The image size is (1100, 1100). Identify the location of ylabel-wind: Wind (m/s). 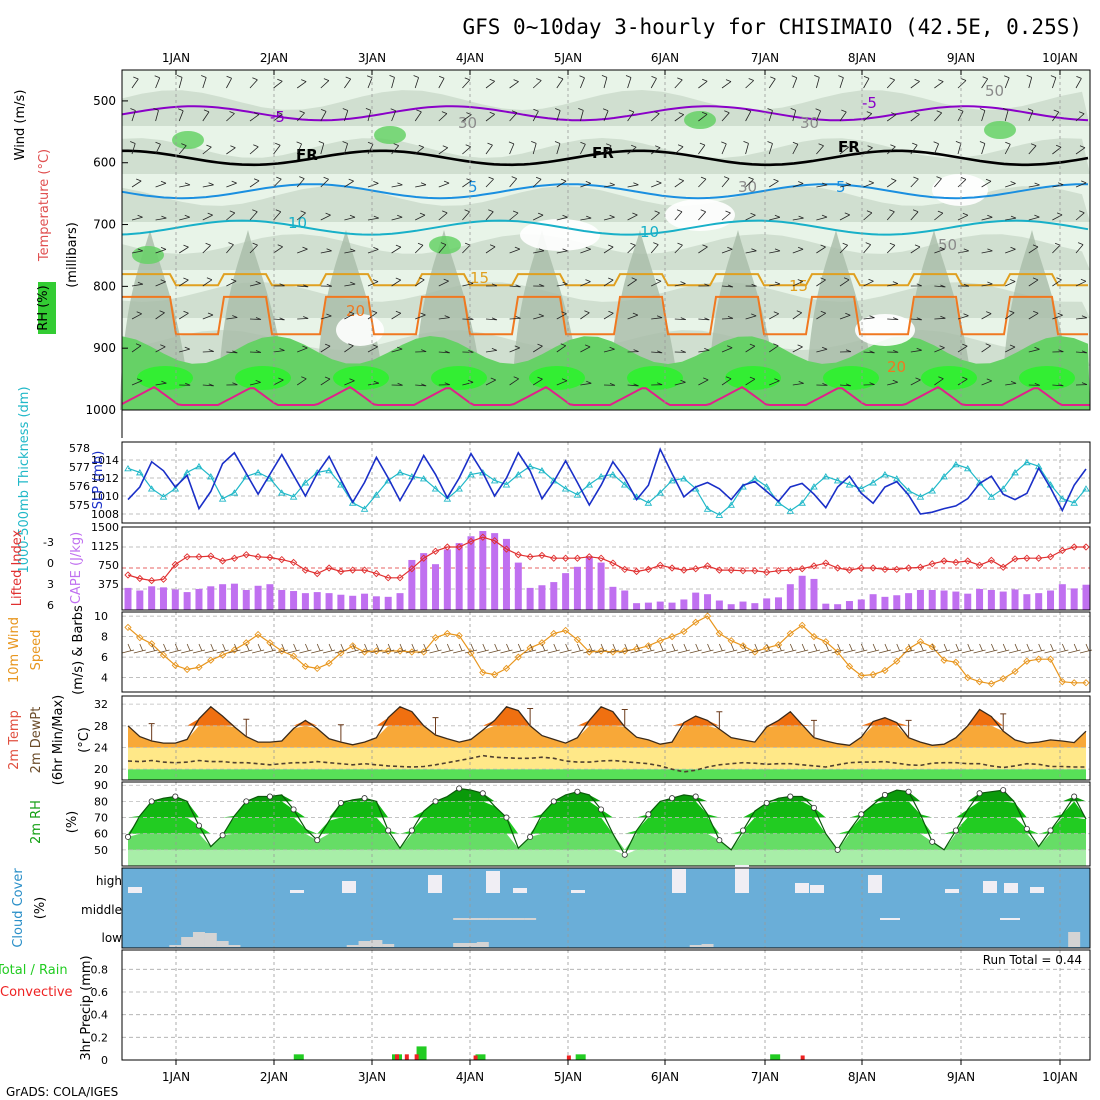
(20, 125).